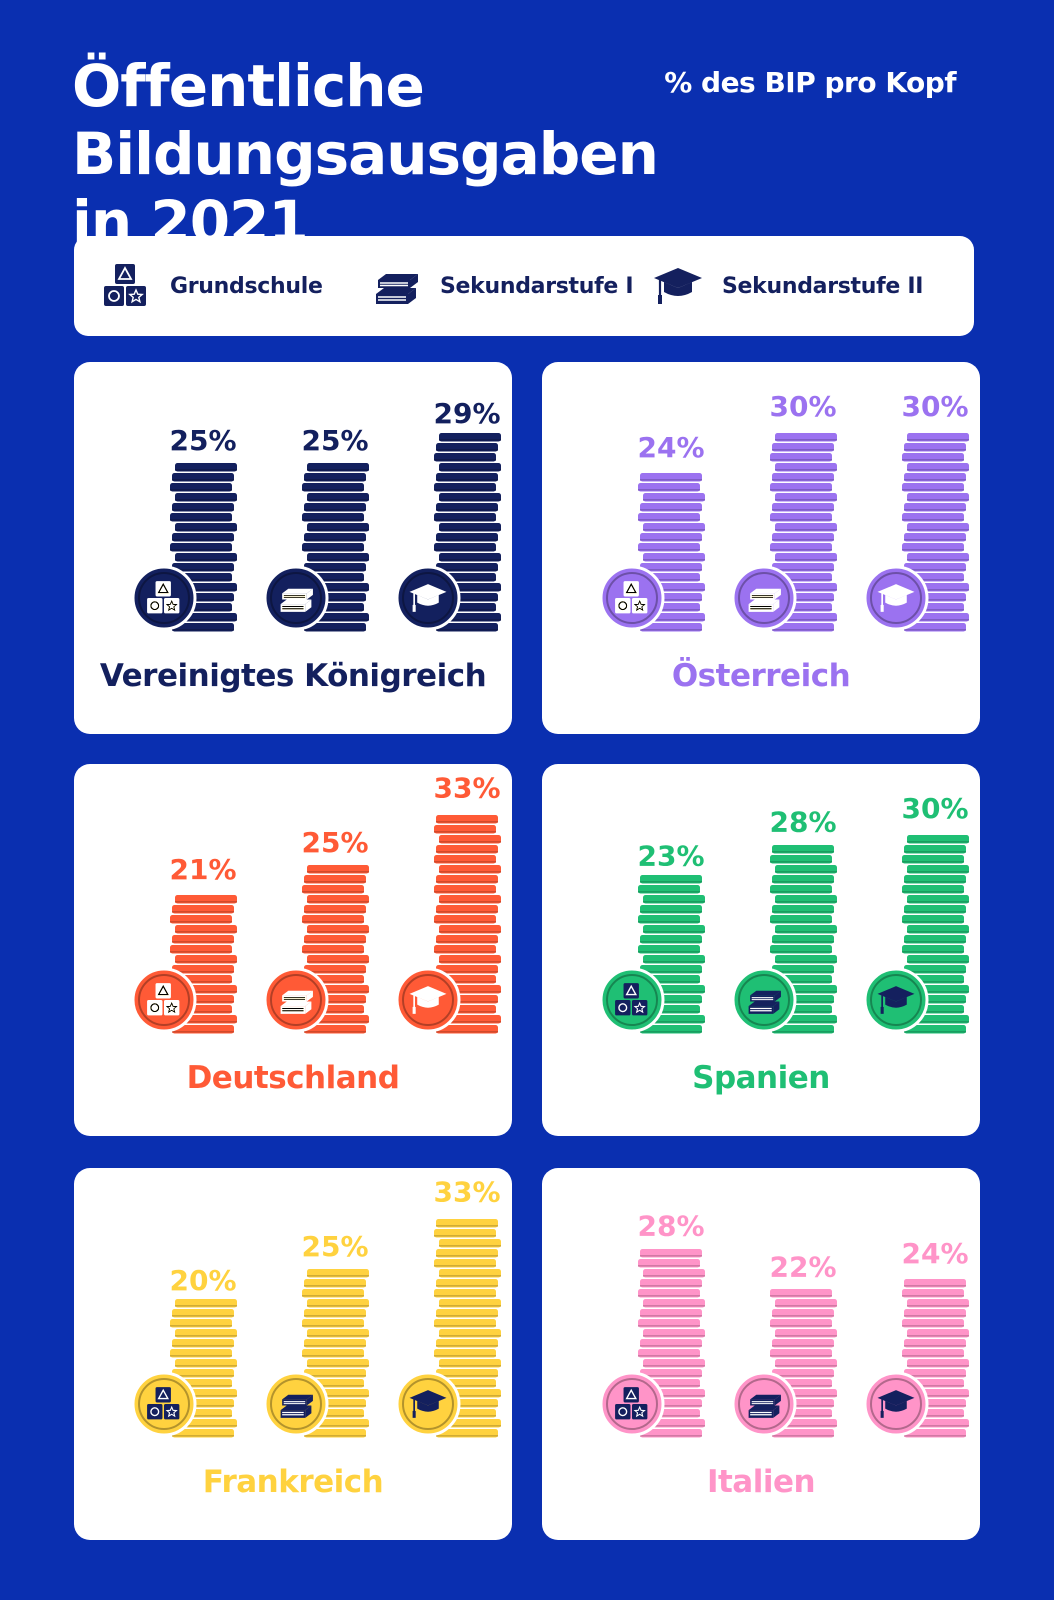 This screenshot has height=1600, width=1054. Describe the element at coordinates (802, 1266) in the screenshot. I see `value-label: 22%` at that location.